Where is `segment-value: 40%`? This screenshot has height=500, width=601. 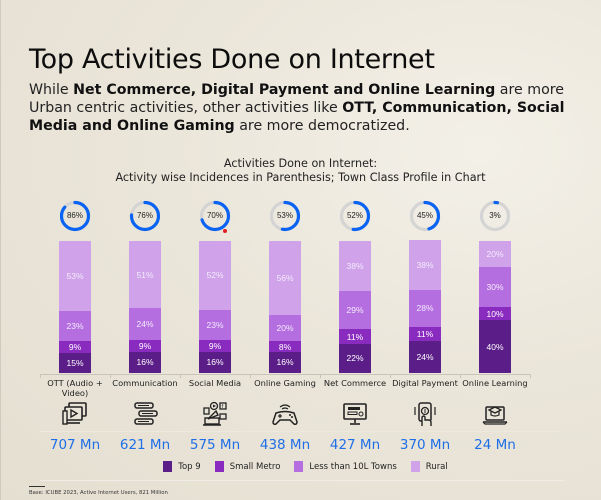 segment-value: 40% is located at coordinates (495, 346).